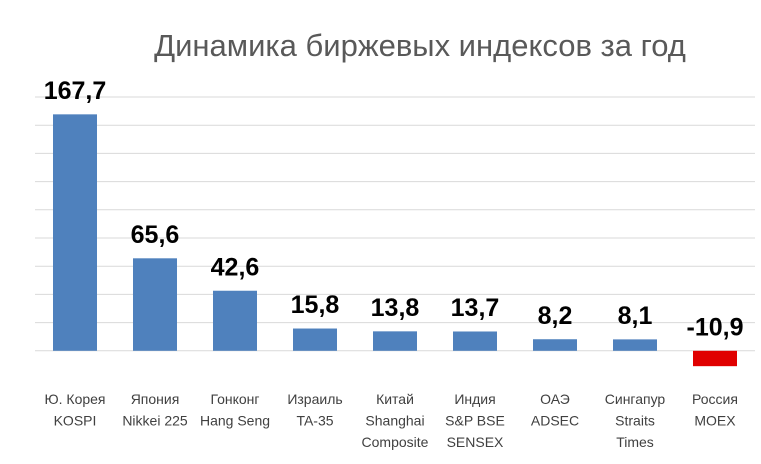 Image resolution: width=761 pixels, height=464 pixels. What do you see at coordinates (715, 327) in the screenshot?
I see `value-label: -10,9` at bounding box center [715, 327].